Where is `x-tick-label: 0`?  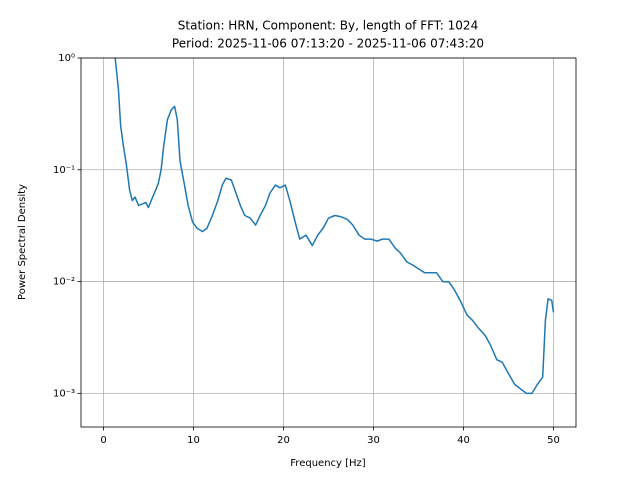
x-tick-label: 0 is located at coordinates (103, 440).